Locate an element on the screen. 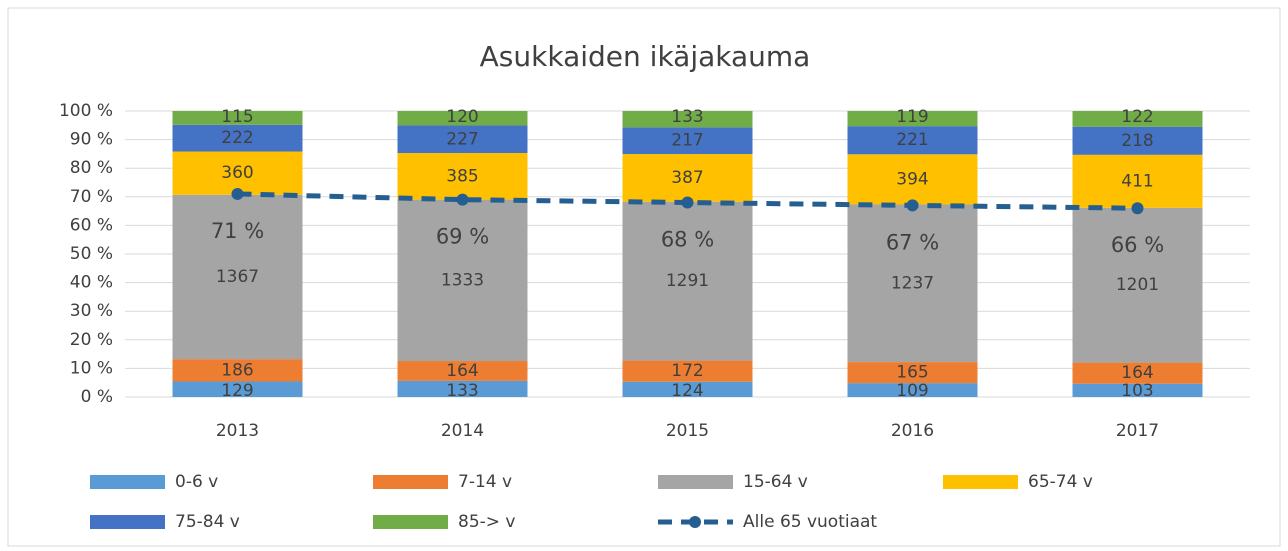 This screenshot has width=1288, height=551. data-label: 103 is located at coordinates (1137, 391).